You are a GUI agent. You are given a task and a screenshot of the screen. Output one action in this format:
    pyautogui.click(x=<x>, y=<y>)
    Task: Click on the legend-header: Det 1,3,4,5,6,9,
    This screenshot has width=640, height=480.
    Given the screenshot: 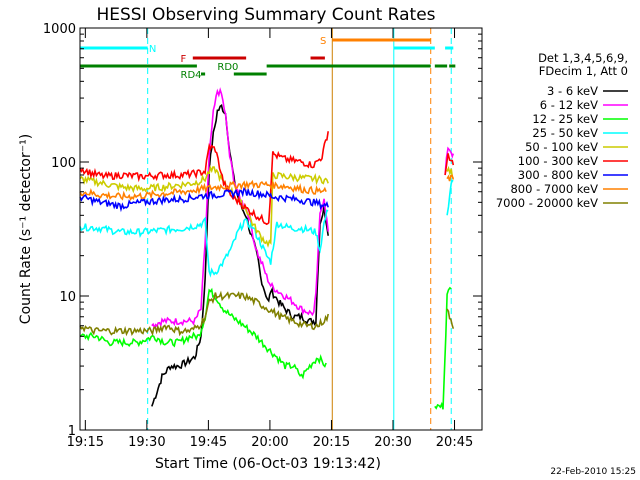 What is the action you would take?
    pyautogui.click(x=583, y=58)
    